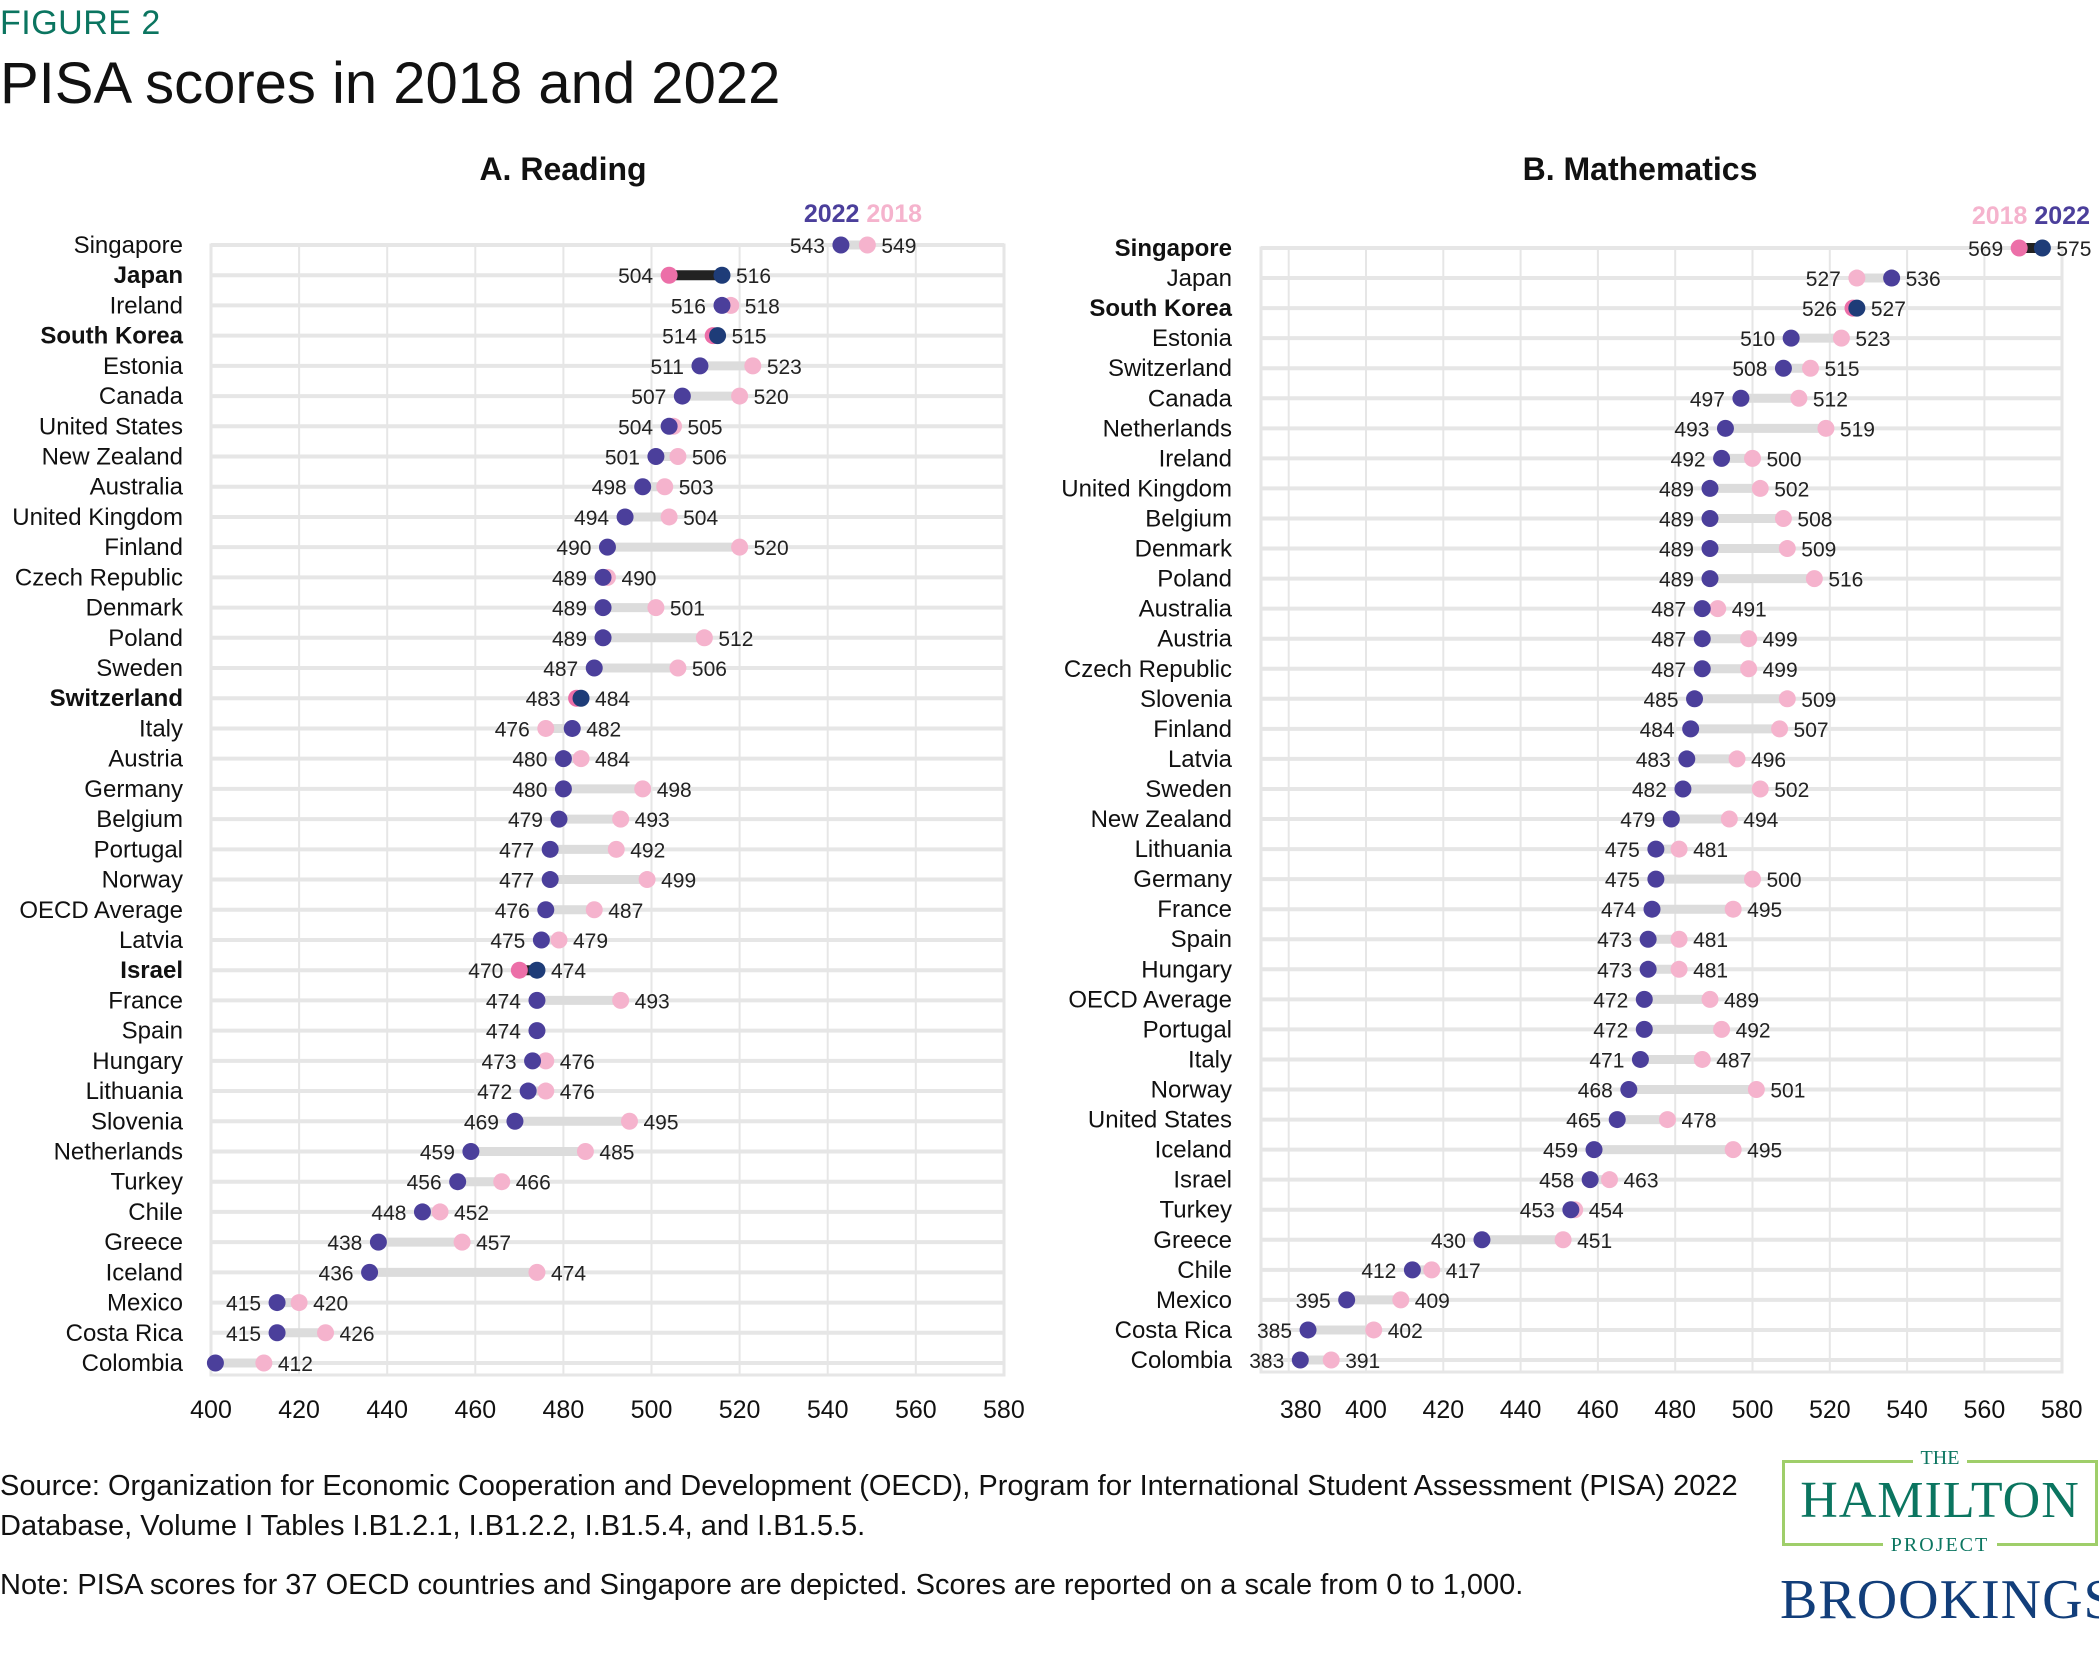 The height and width of the screenshot is (1654, 2099). Describe the element at coordinates (560, 669) in the screenshot. I see `value-label-2022: 487` at that location.